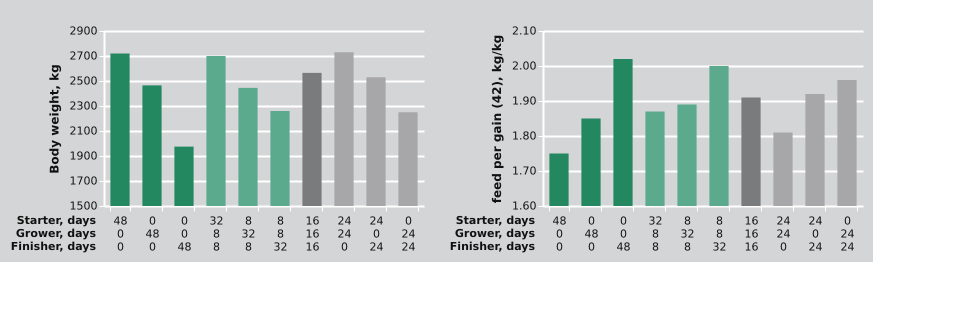  What do you see at coordinates (84, 31) in the screenshot?
I see `y-tick-label: 2900` at bounding box center [84, 31].